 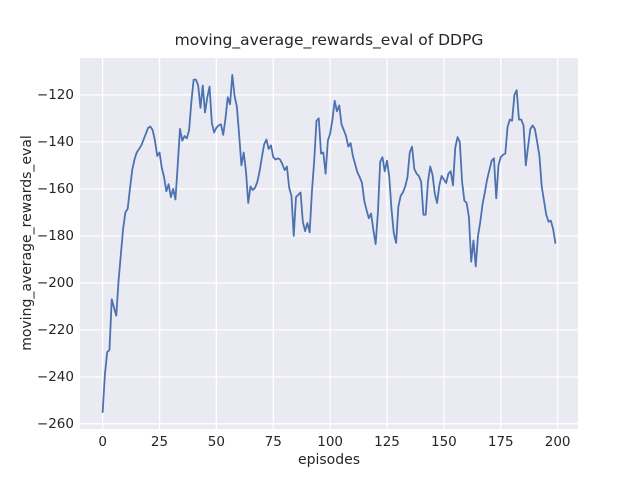 What do you see at coordinates (443, 442) in the screenshot?
I see `x-tick-label: 150` at bounding box center [443, 442].